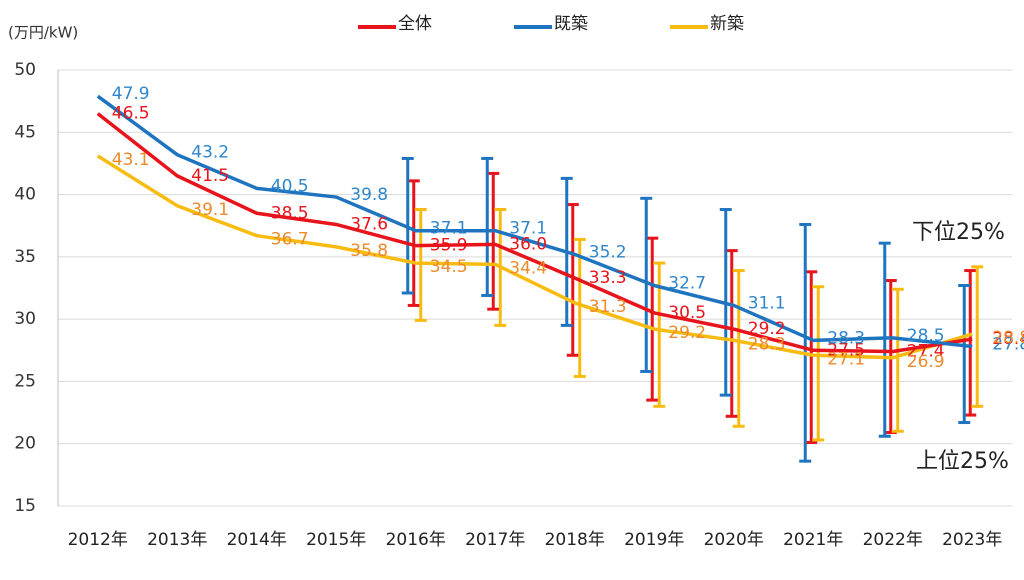 The height and width of the screenshot is (580, 1024). What do you see at coordinates (846, 359) in the screenshot?
I see `data-label: 27.1` at bounding box center [846, 359].